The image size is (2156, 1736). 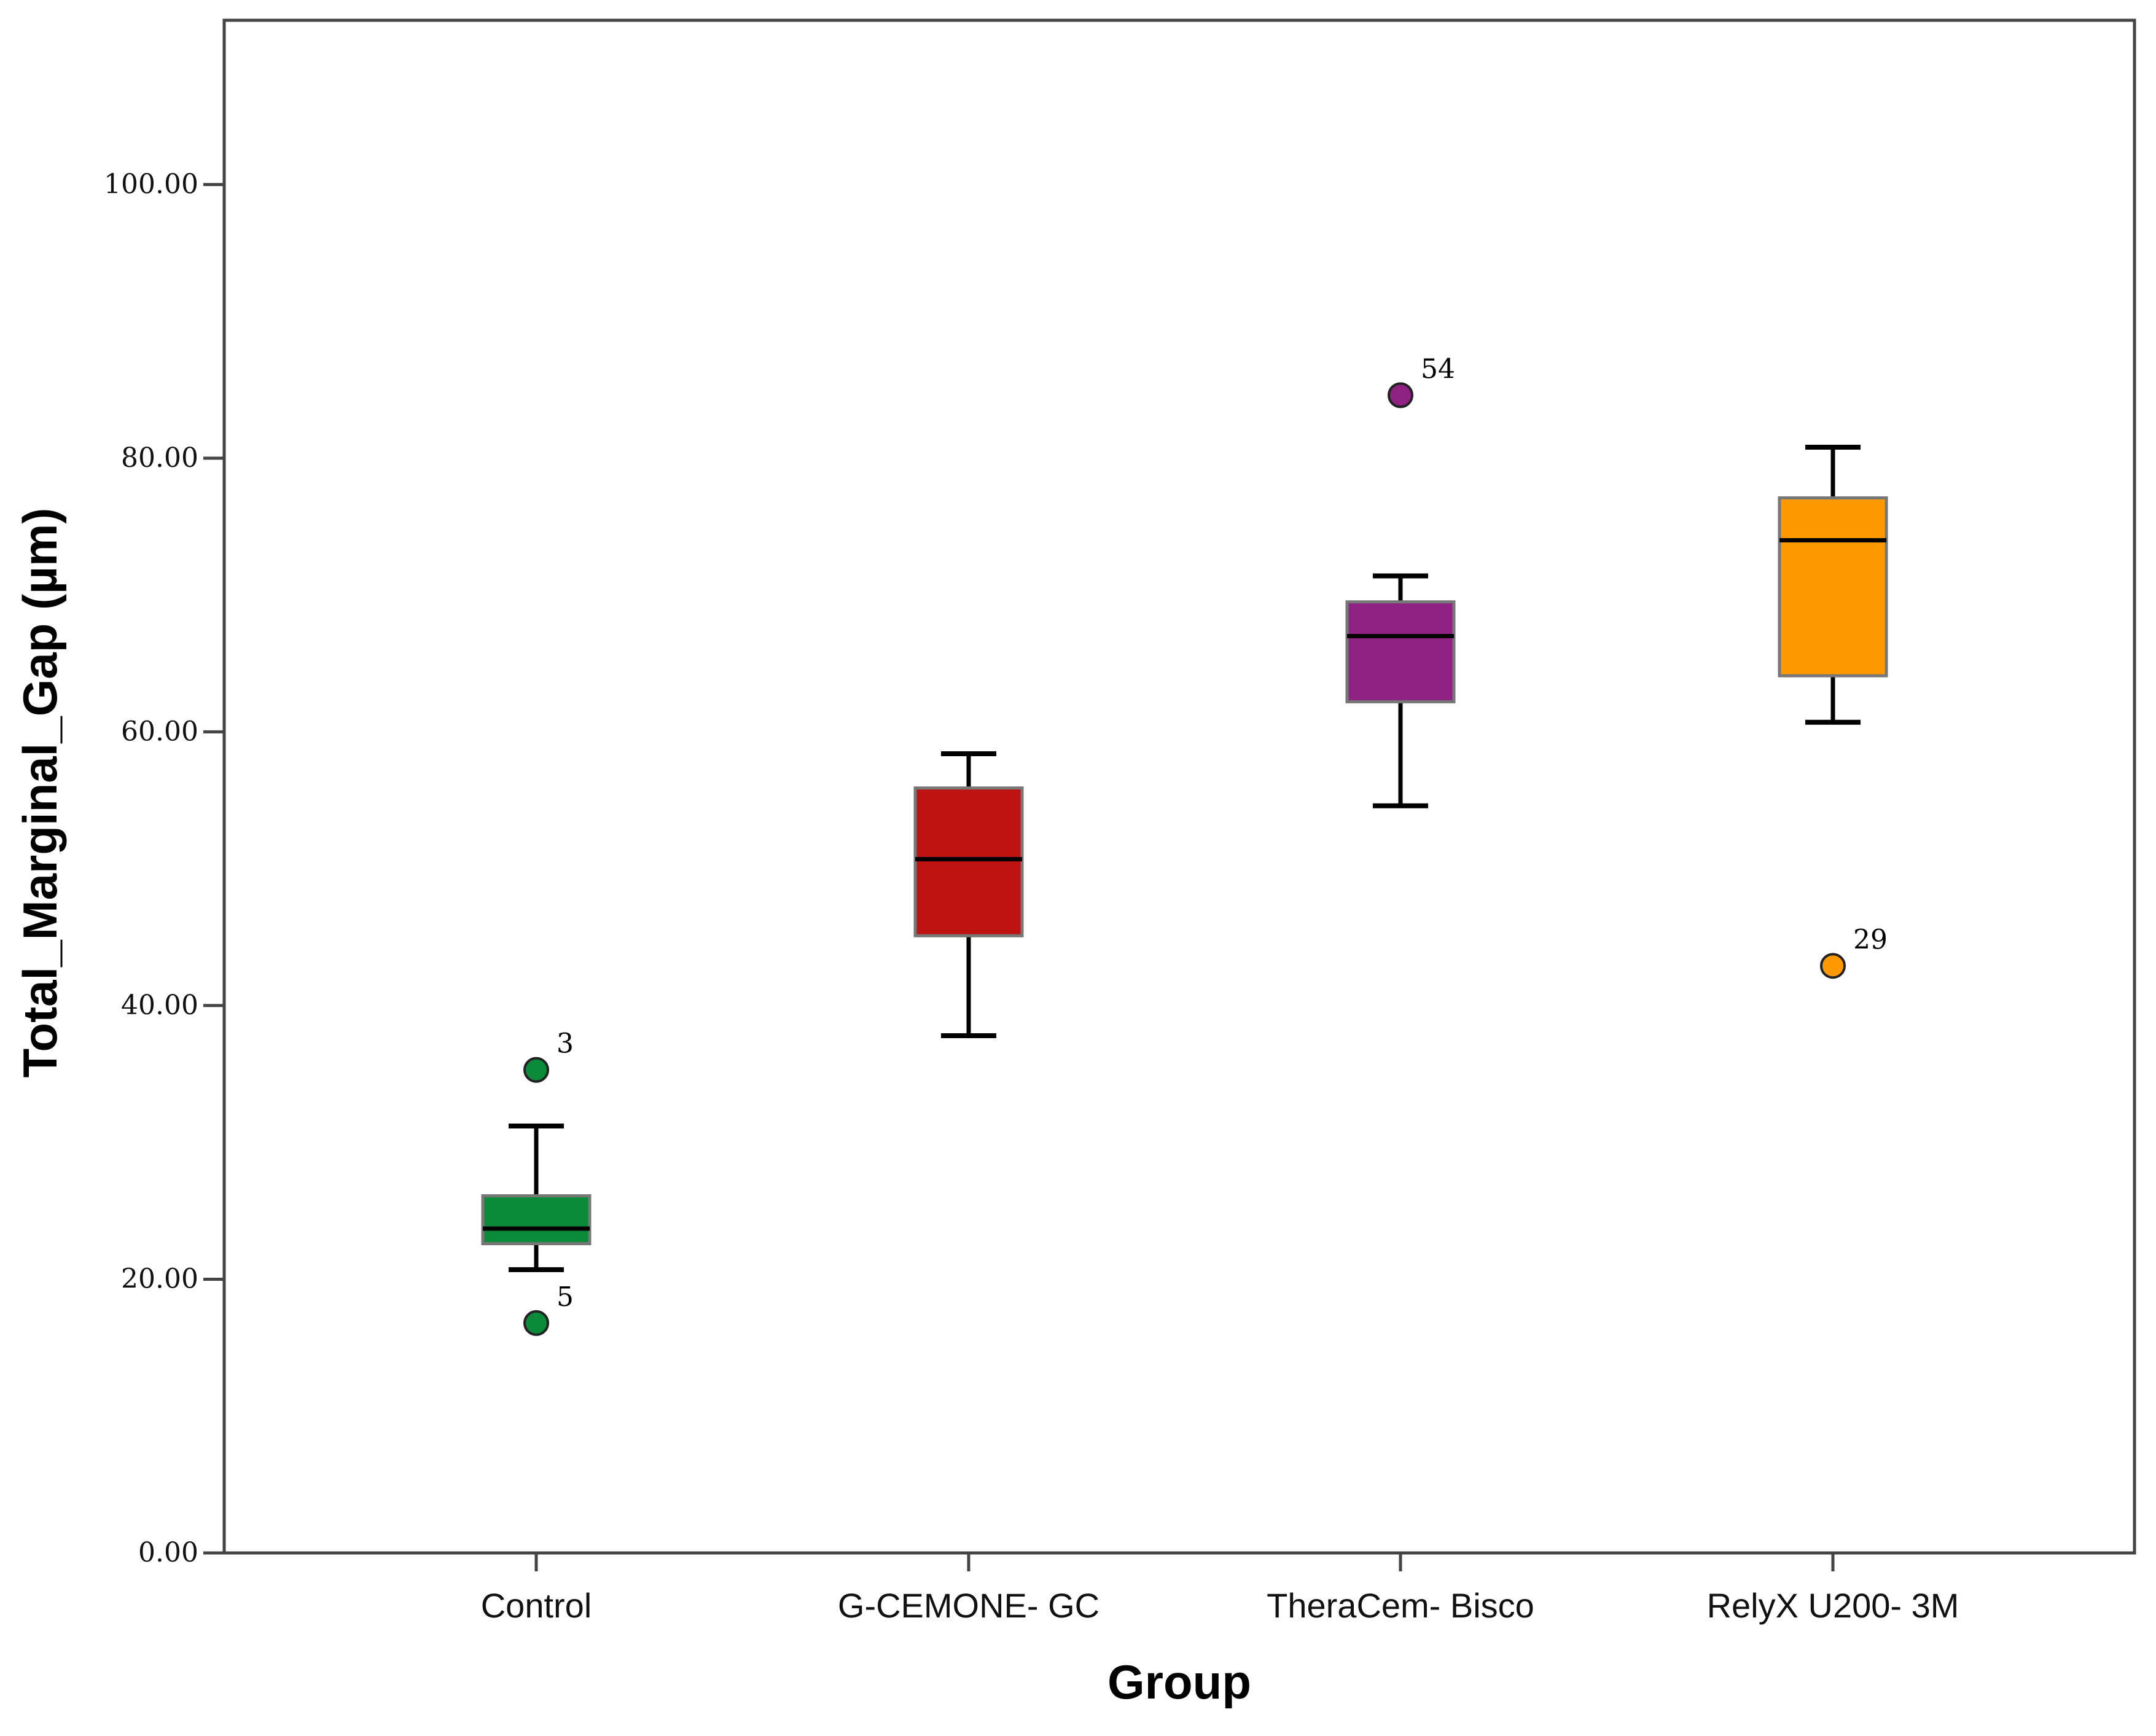 I want to click on box-group: 54, so click(x=1400, y=580).